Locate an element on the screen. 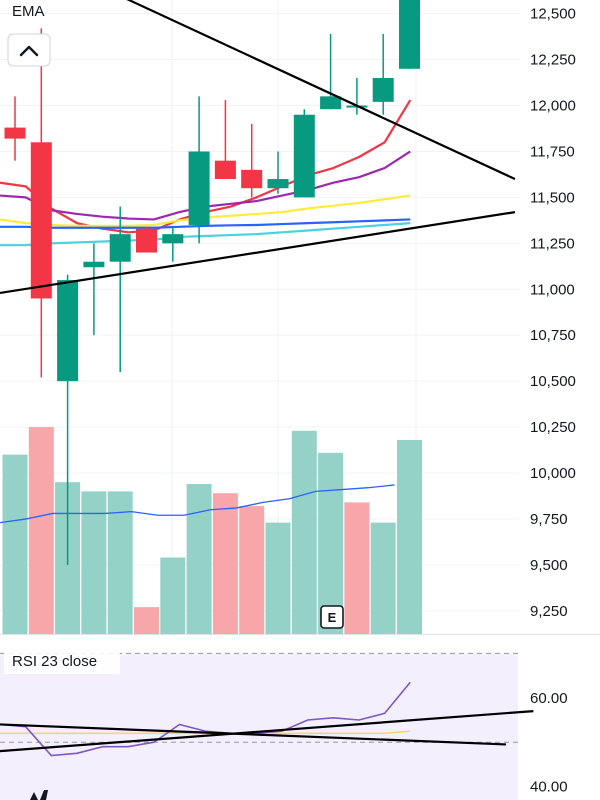  collapse-button is located at coordinates (29, 50).